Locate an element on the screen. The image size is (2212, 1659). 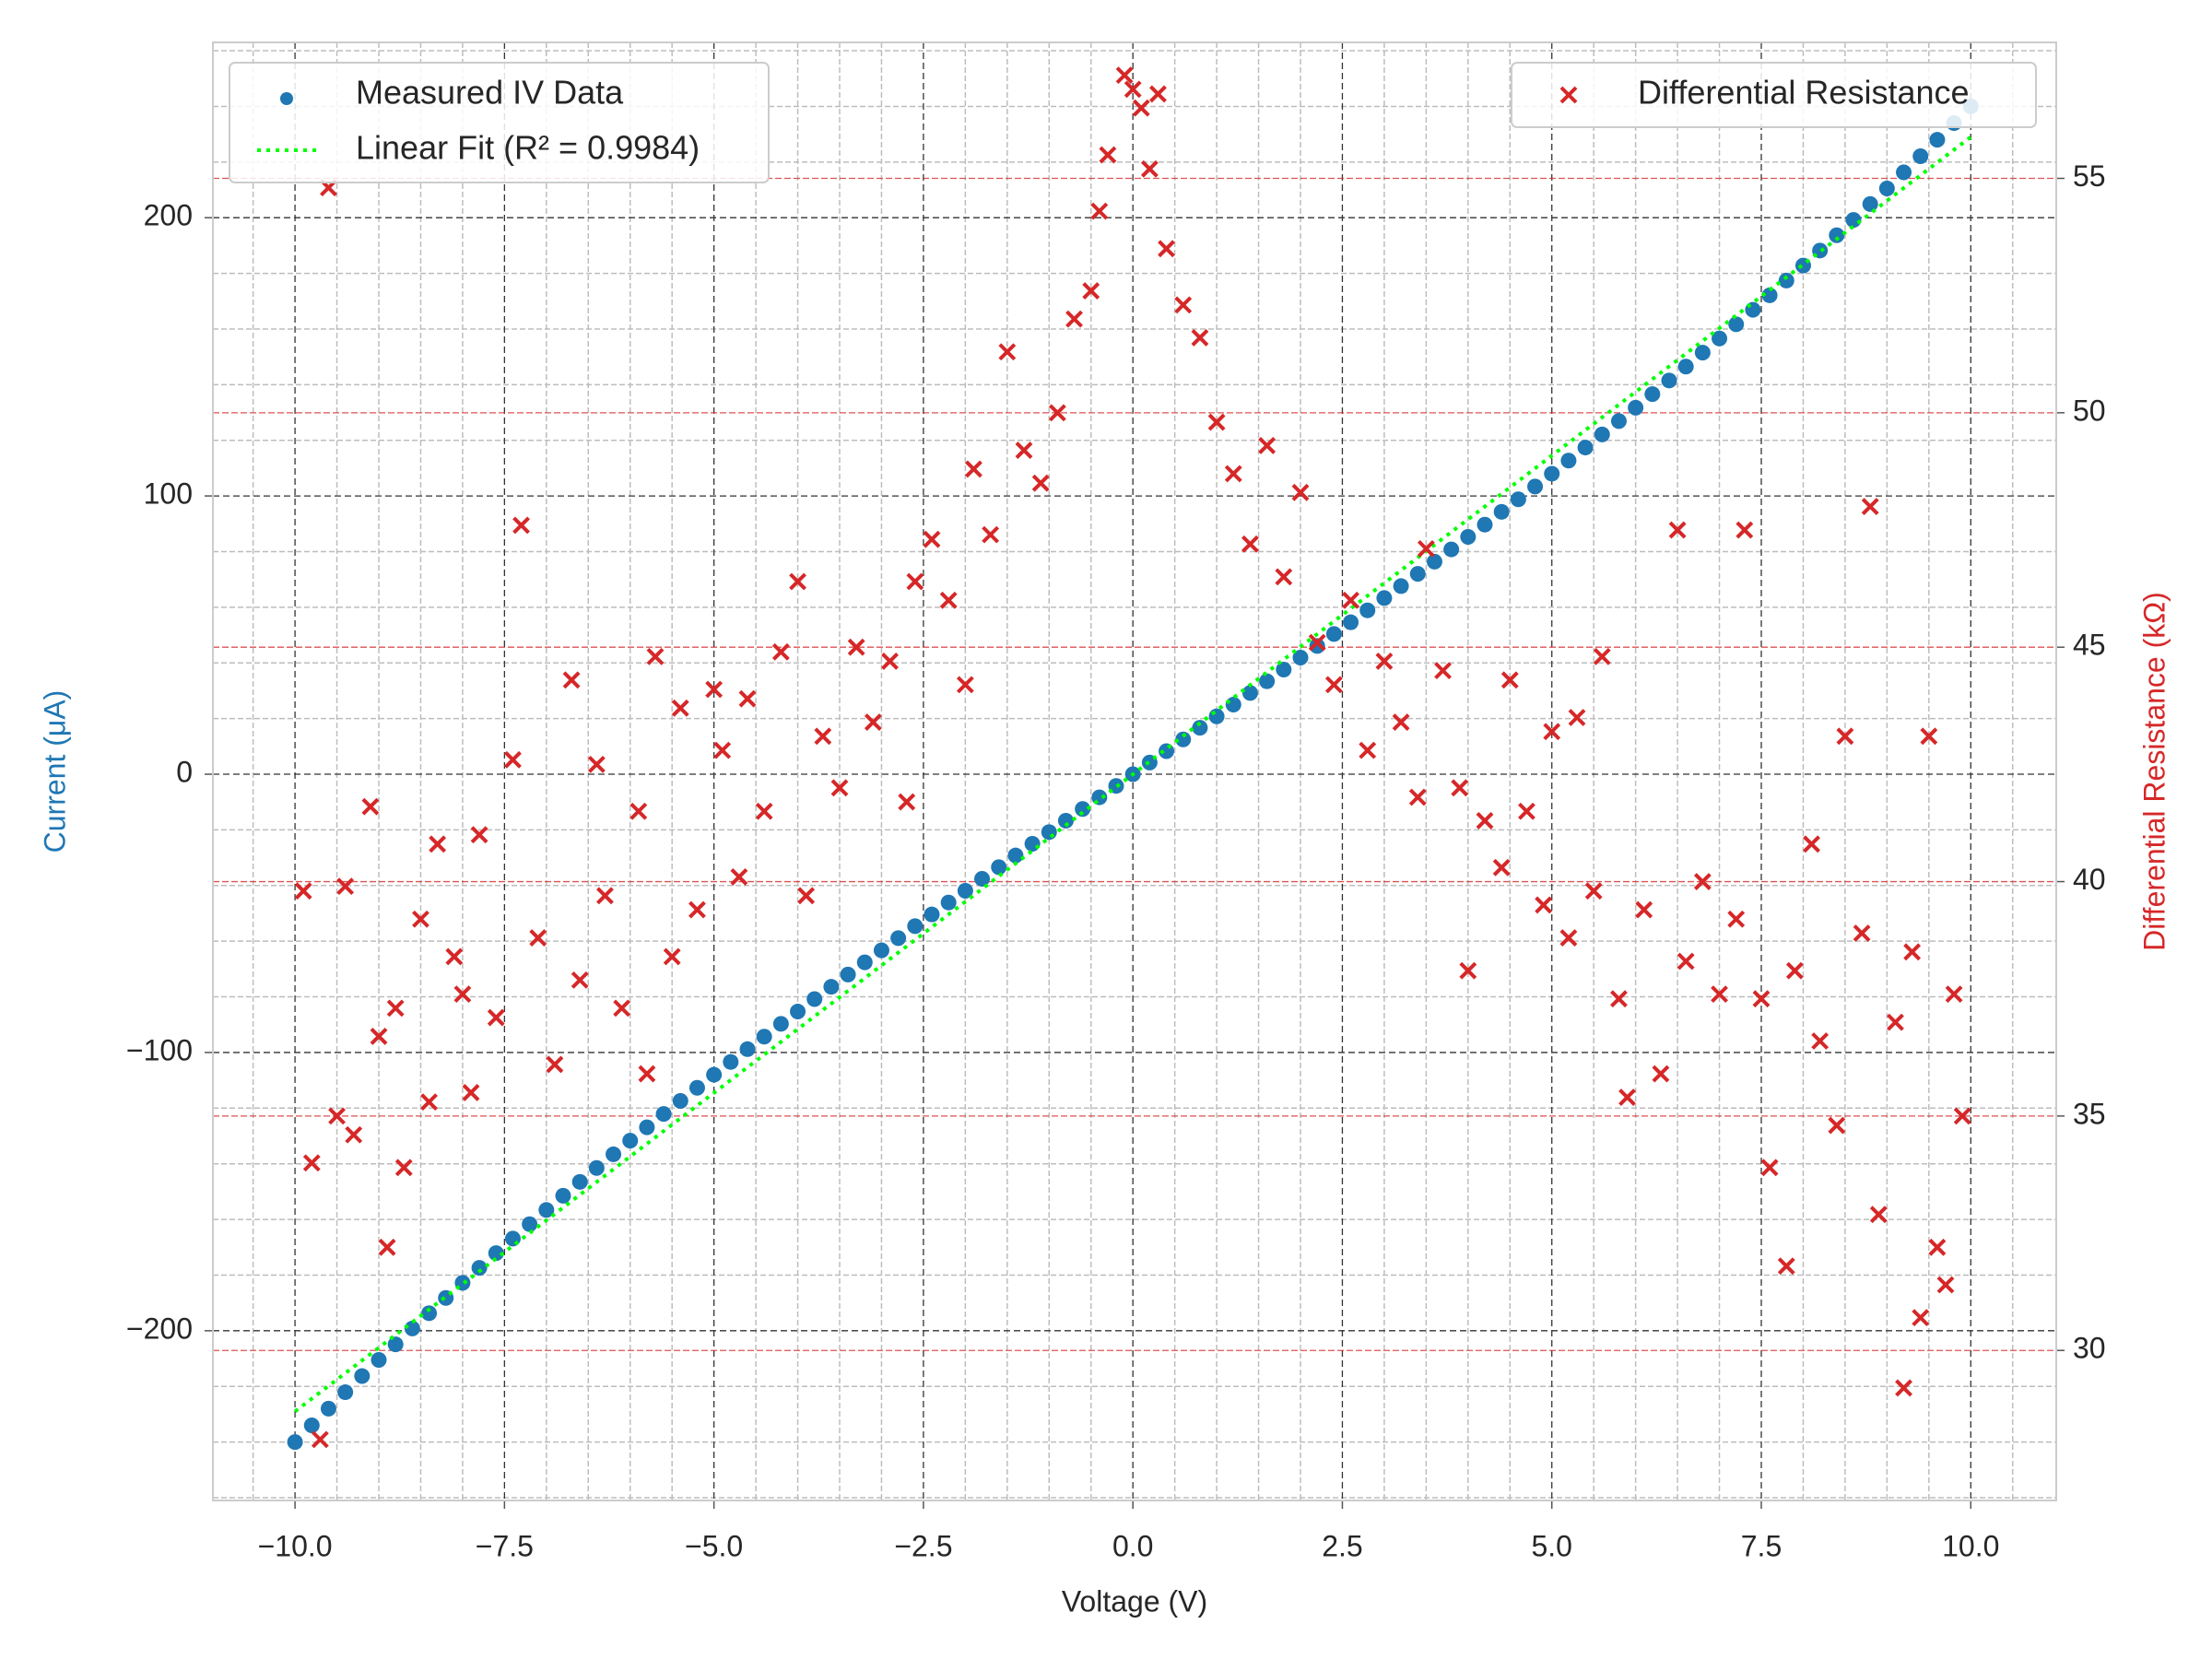
y2-tick-label: 40 is located at coordinates (2089, 879).